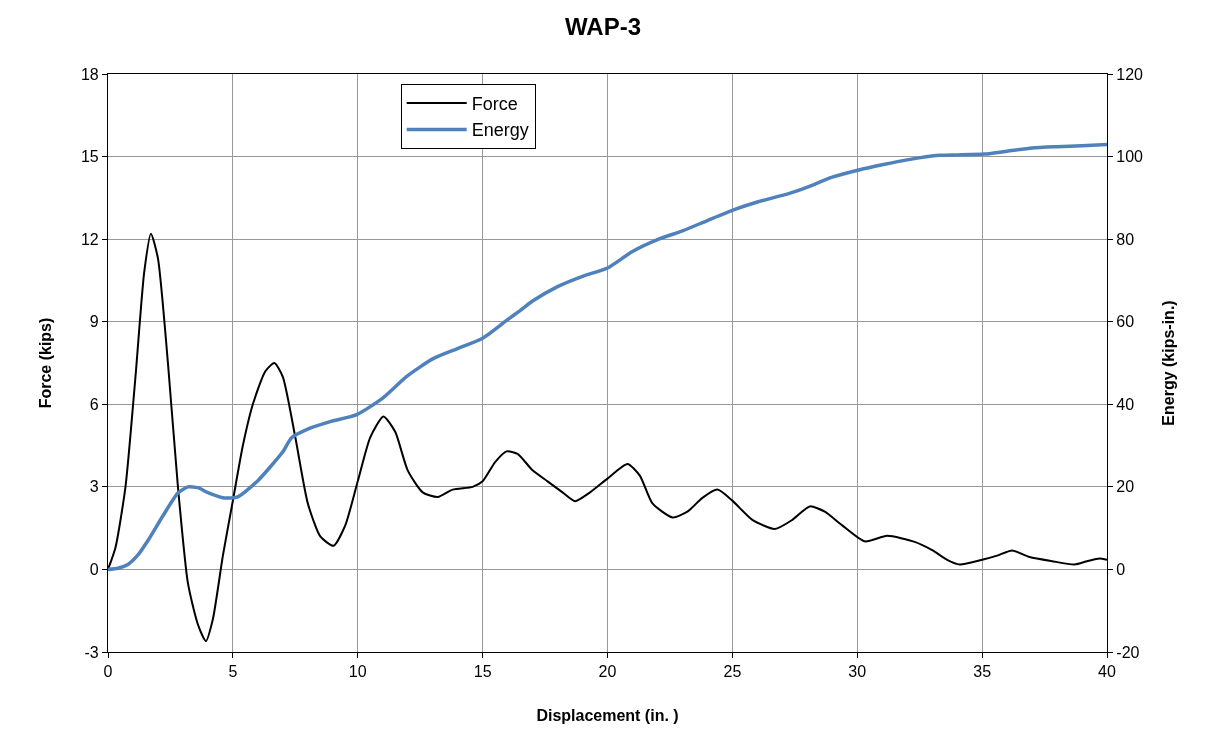 The image size is (1206, 746). What do you see at coordinates (89, 157) in the screenshot?
I see `y-tick-label: 15` at bounding box center [89, 157].